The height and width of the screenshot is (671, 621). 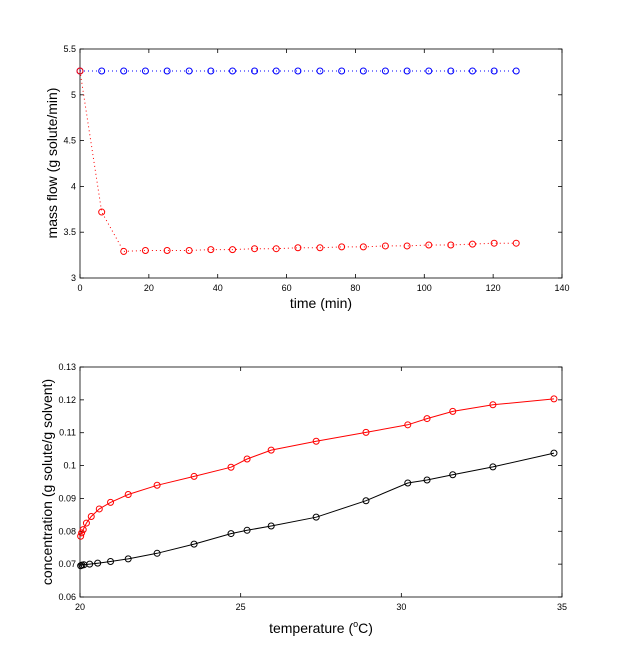 I want to click on concentration-y-tick-label: 0.13, so click(x=67, y=367).